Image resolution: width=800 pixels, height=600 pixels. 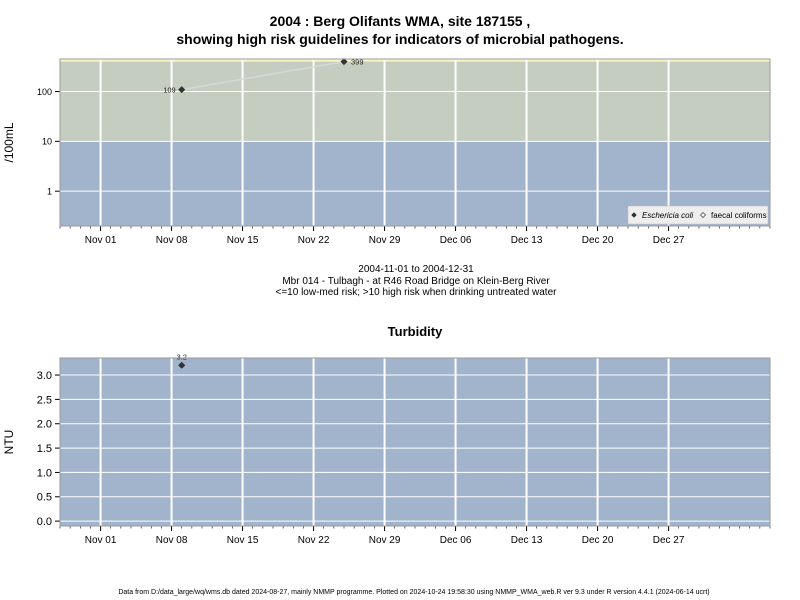 I want to click on y-tick-label: 100, so click(x=44, y=92).